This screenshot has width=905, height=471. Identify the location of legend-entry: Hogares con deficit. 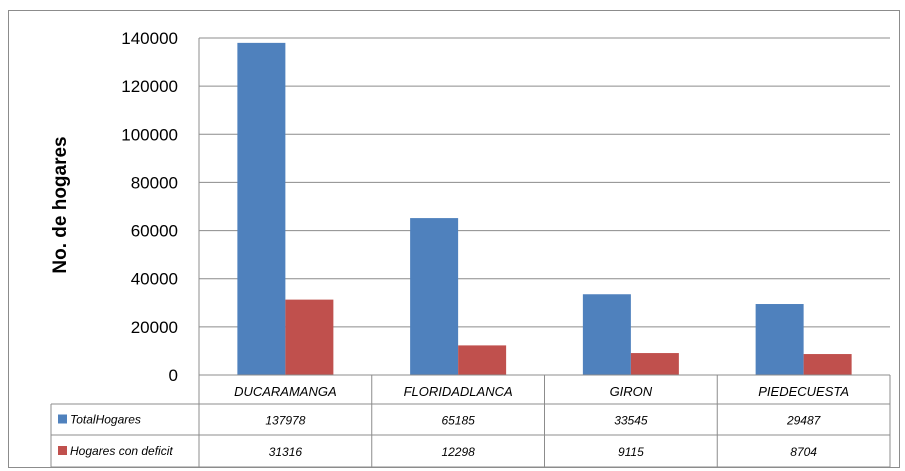
(121, 451).